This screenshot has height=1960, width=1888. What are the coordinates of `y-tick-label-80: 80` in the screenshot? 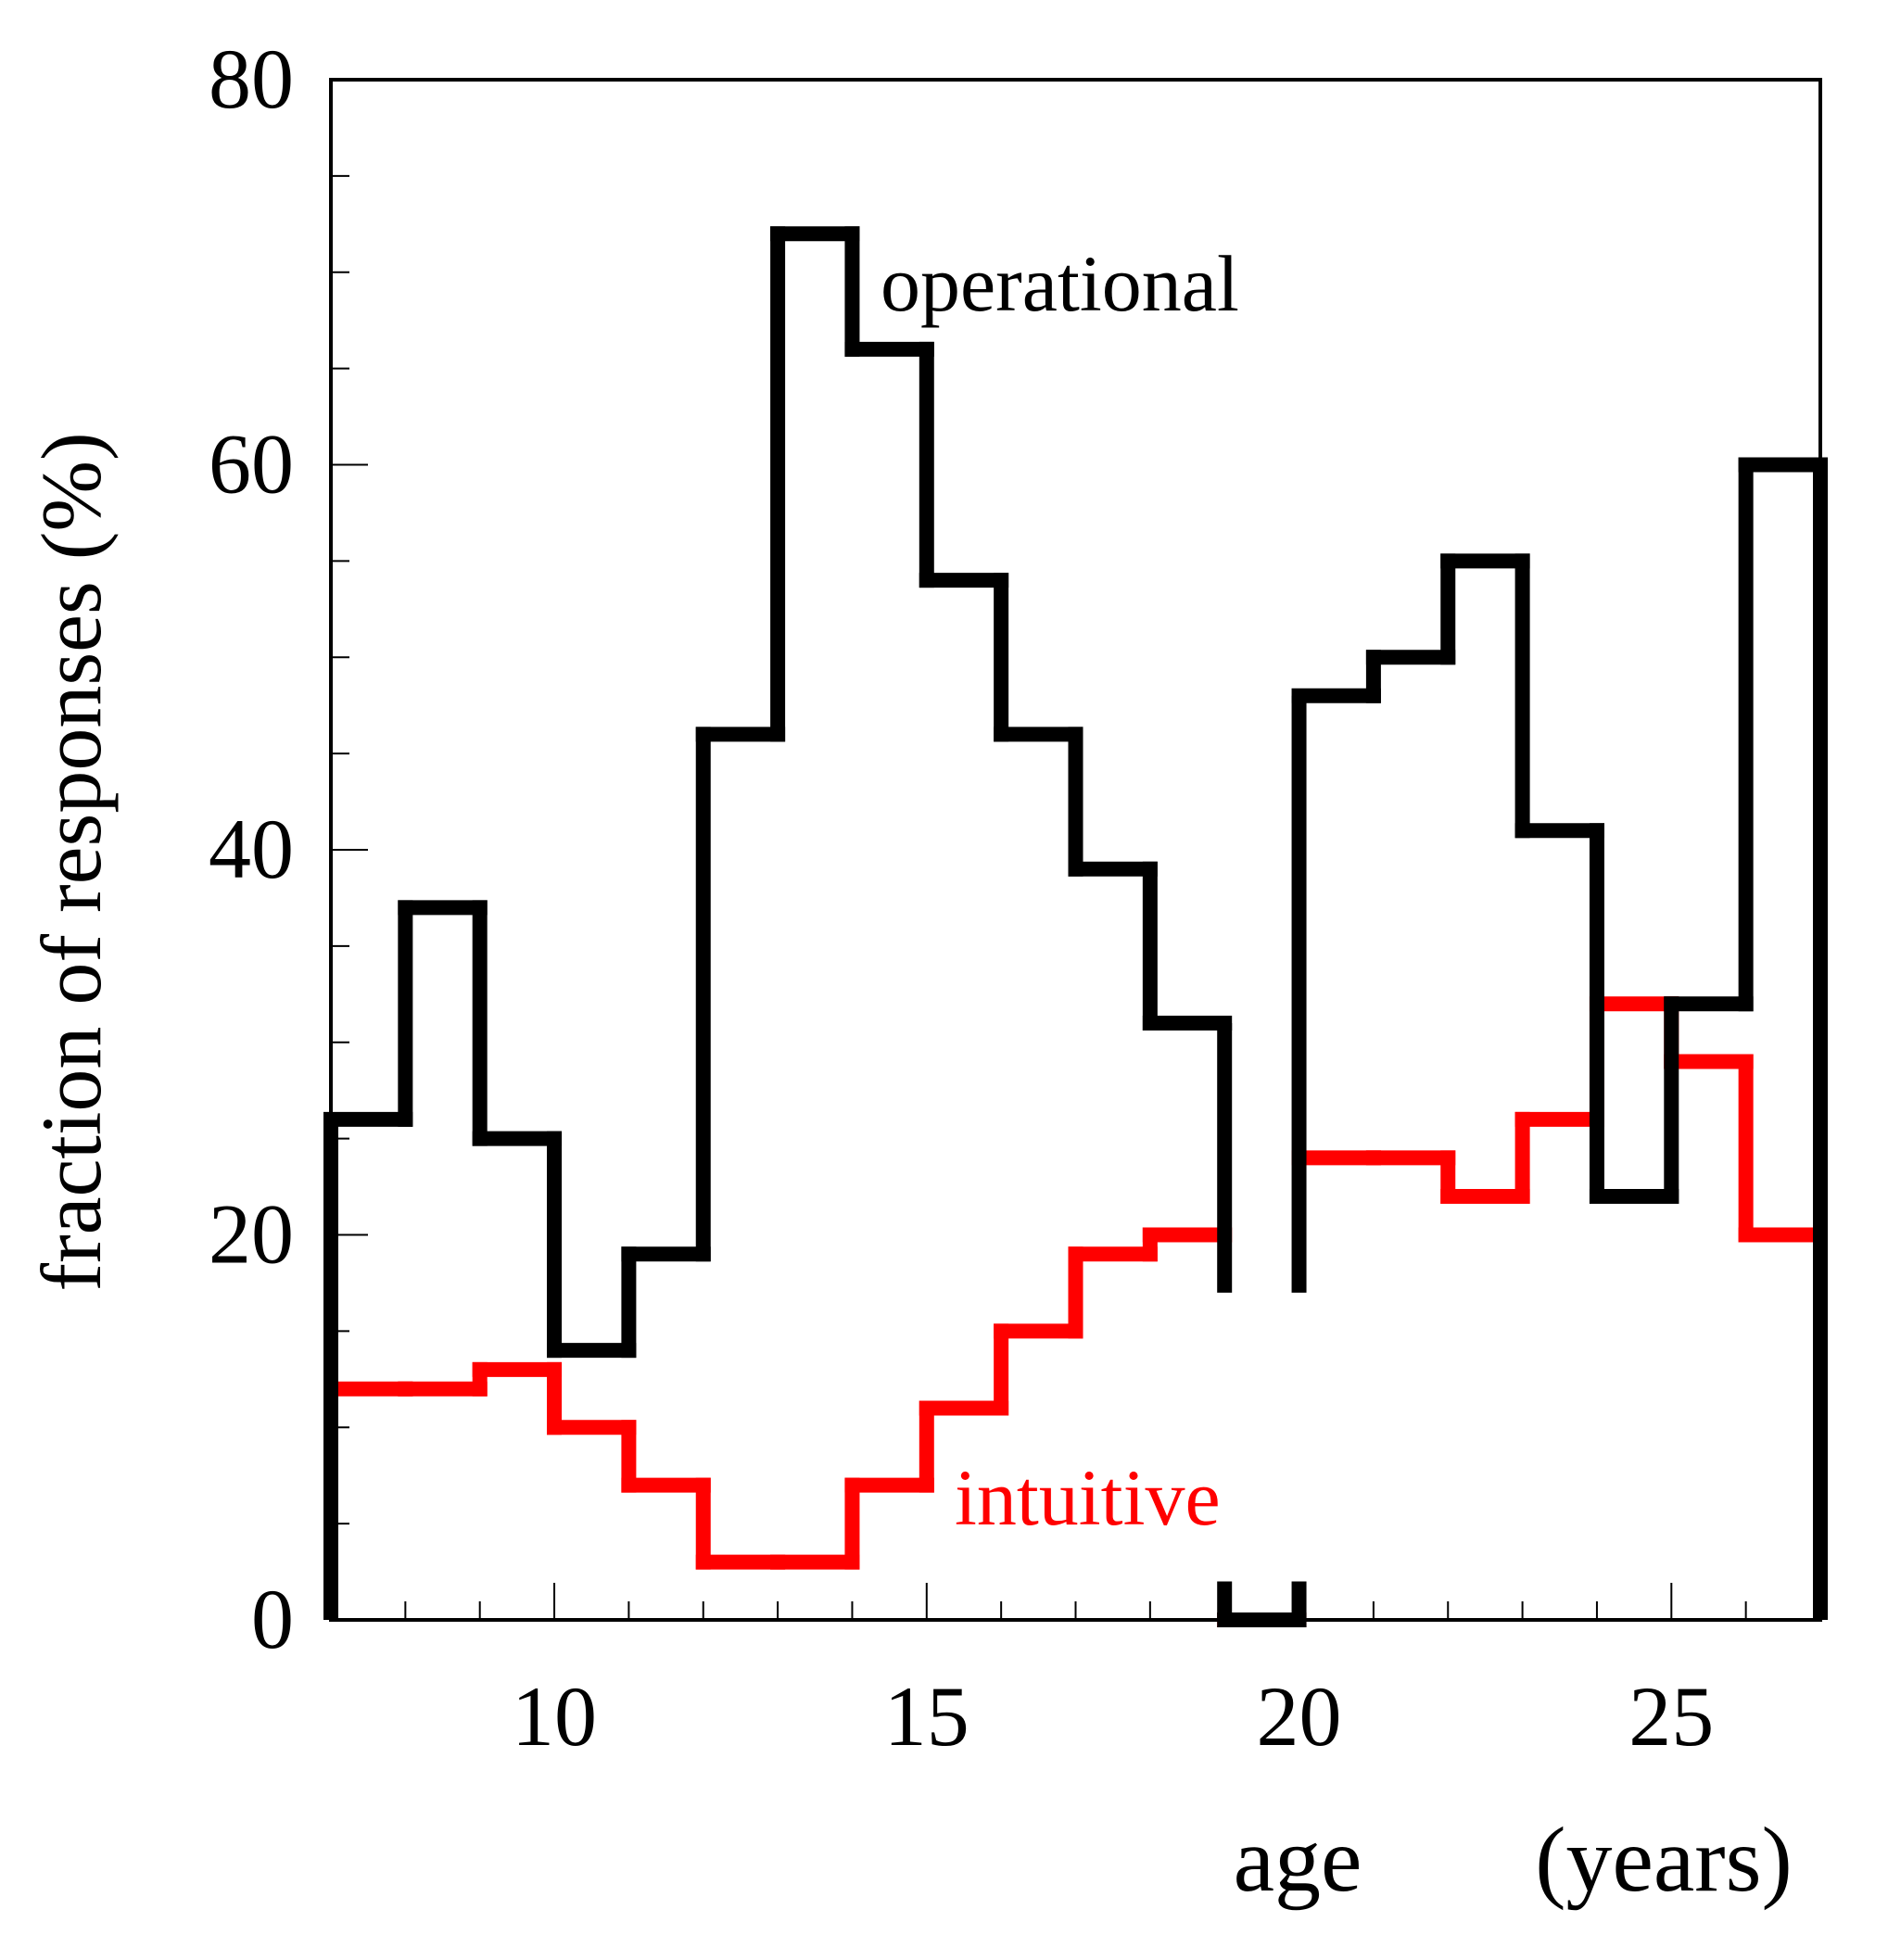 It's located at (251, 79).